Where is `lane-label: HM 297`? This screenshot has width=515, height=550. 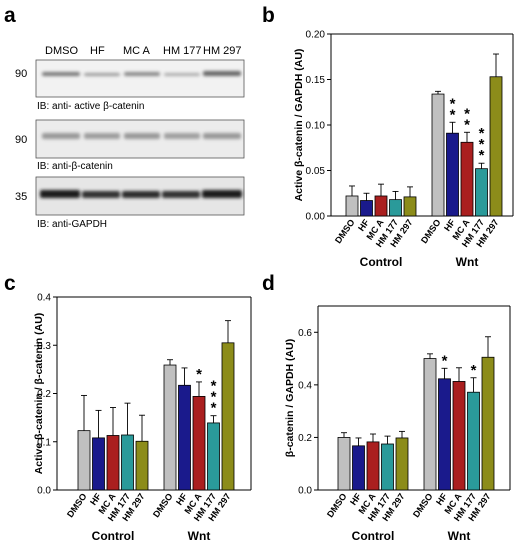 lane-label: HM 297 is located at coordinates (222, 51).